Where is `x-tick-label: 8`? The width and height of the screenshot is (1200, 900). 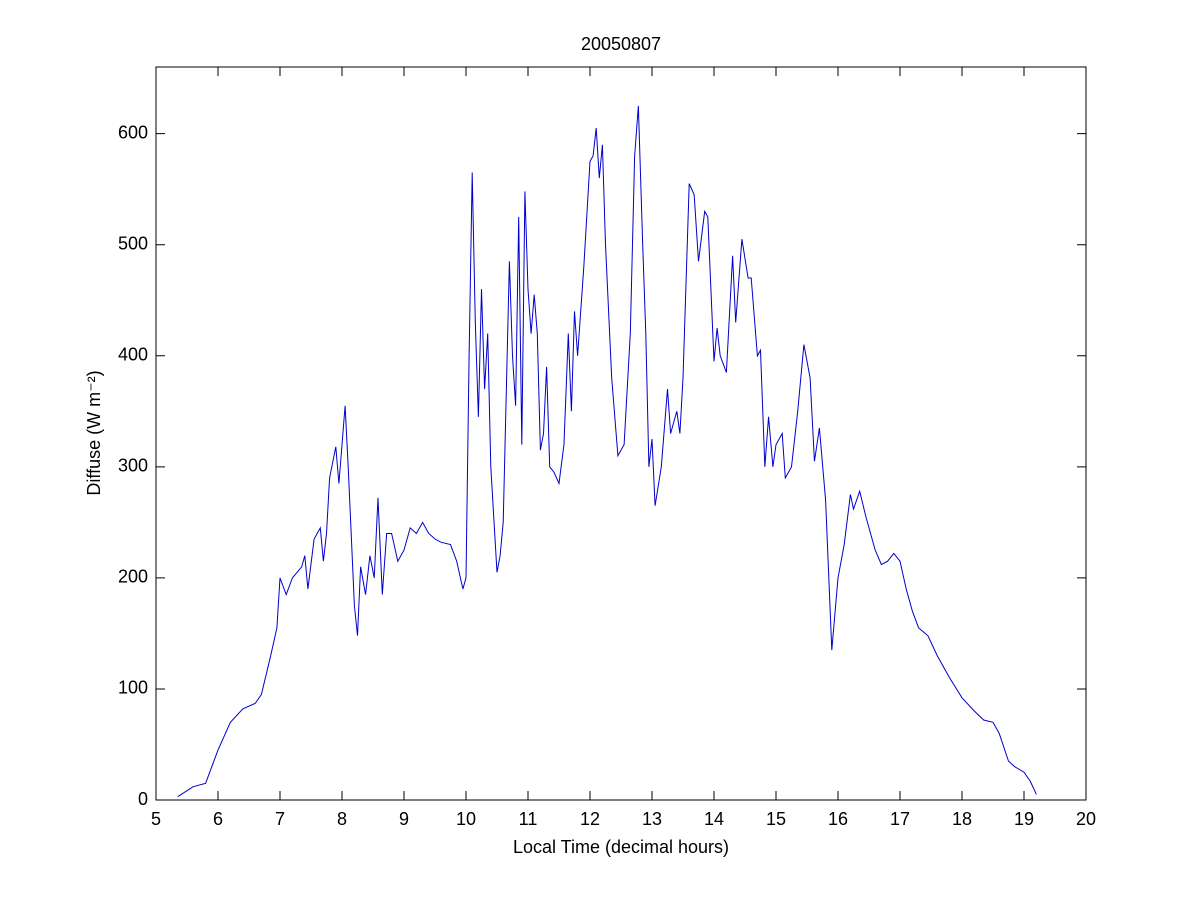 x-tick-label: 8 is located at coordinates (342, 819).